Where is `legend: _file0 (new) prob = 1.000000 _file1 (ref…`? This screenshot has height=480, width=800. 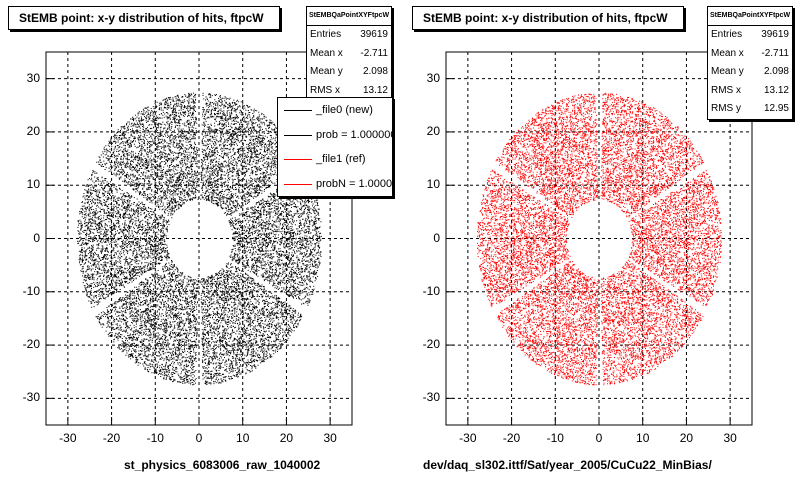 legend: _file0 (new) prob = 1.000000 _file1 (ref… is located at coordinates (335, 147).